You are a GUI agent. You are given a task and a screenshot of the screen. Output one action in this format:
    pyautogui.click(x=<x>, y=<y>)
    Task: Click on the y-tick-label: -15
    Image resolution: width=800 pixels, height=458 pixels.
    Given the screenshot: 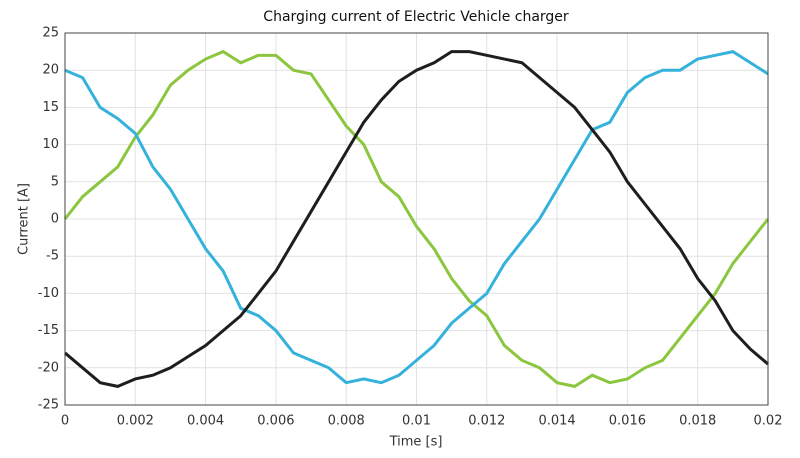 What is the action you would take?
    pyautogui.click(x=48, y=330)
    